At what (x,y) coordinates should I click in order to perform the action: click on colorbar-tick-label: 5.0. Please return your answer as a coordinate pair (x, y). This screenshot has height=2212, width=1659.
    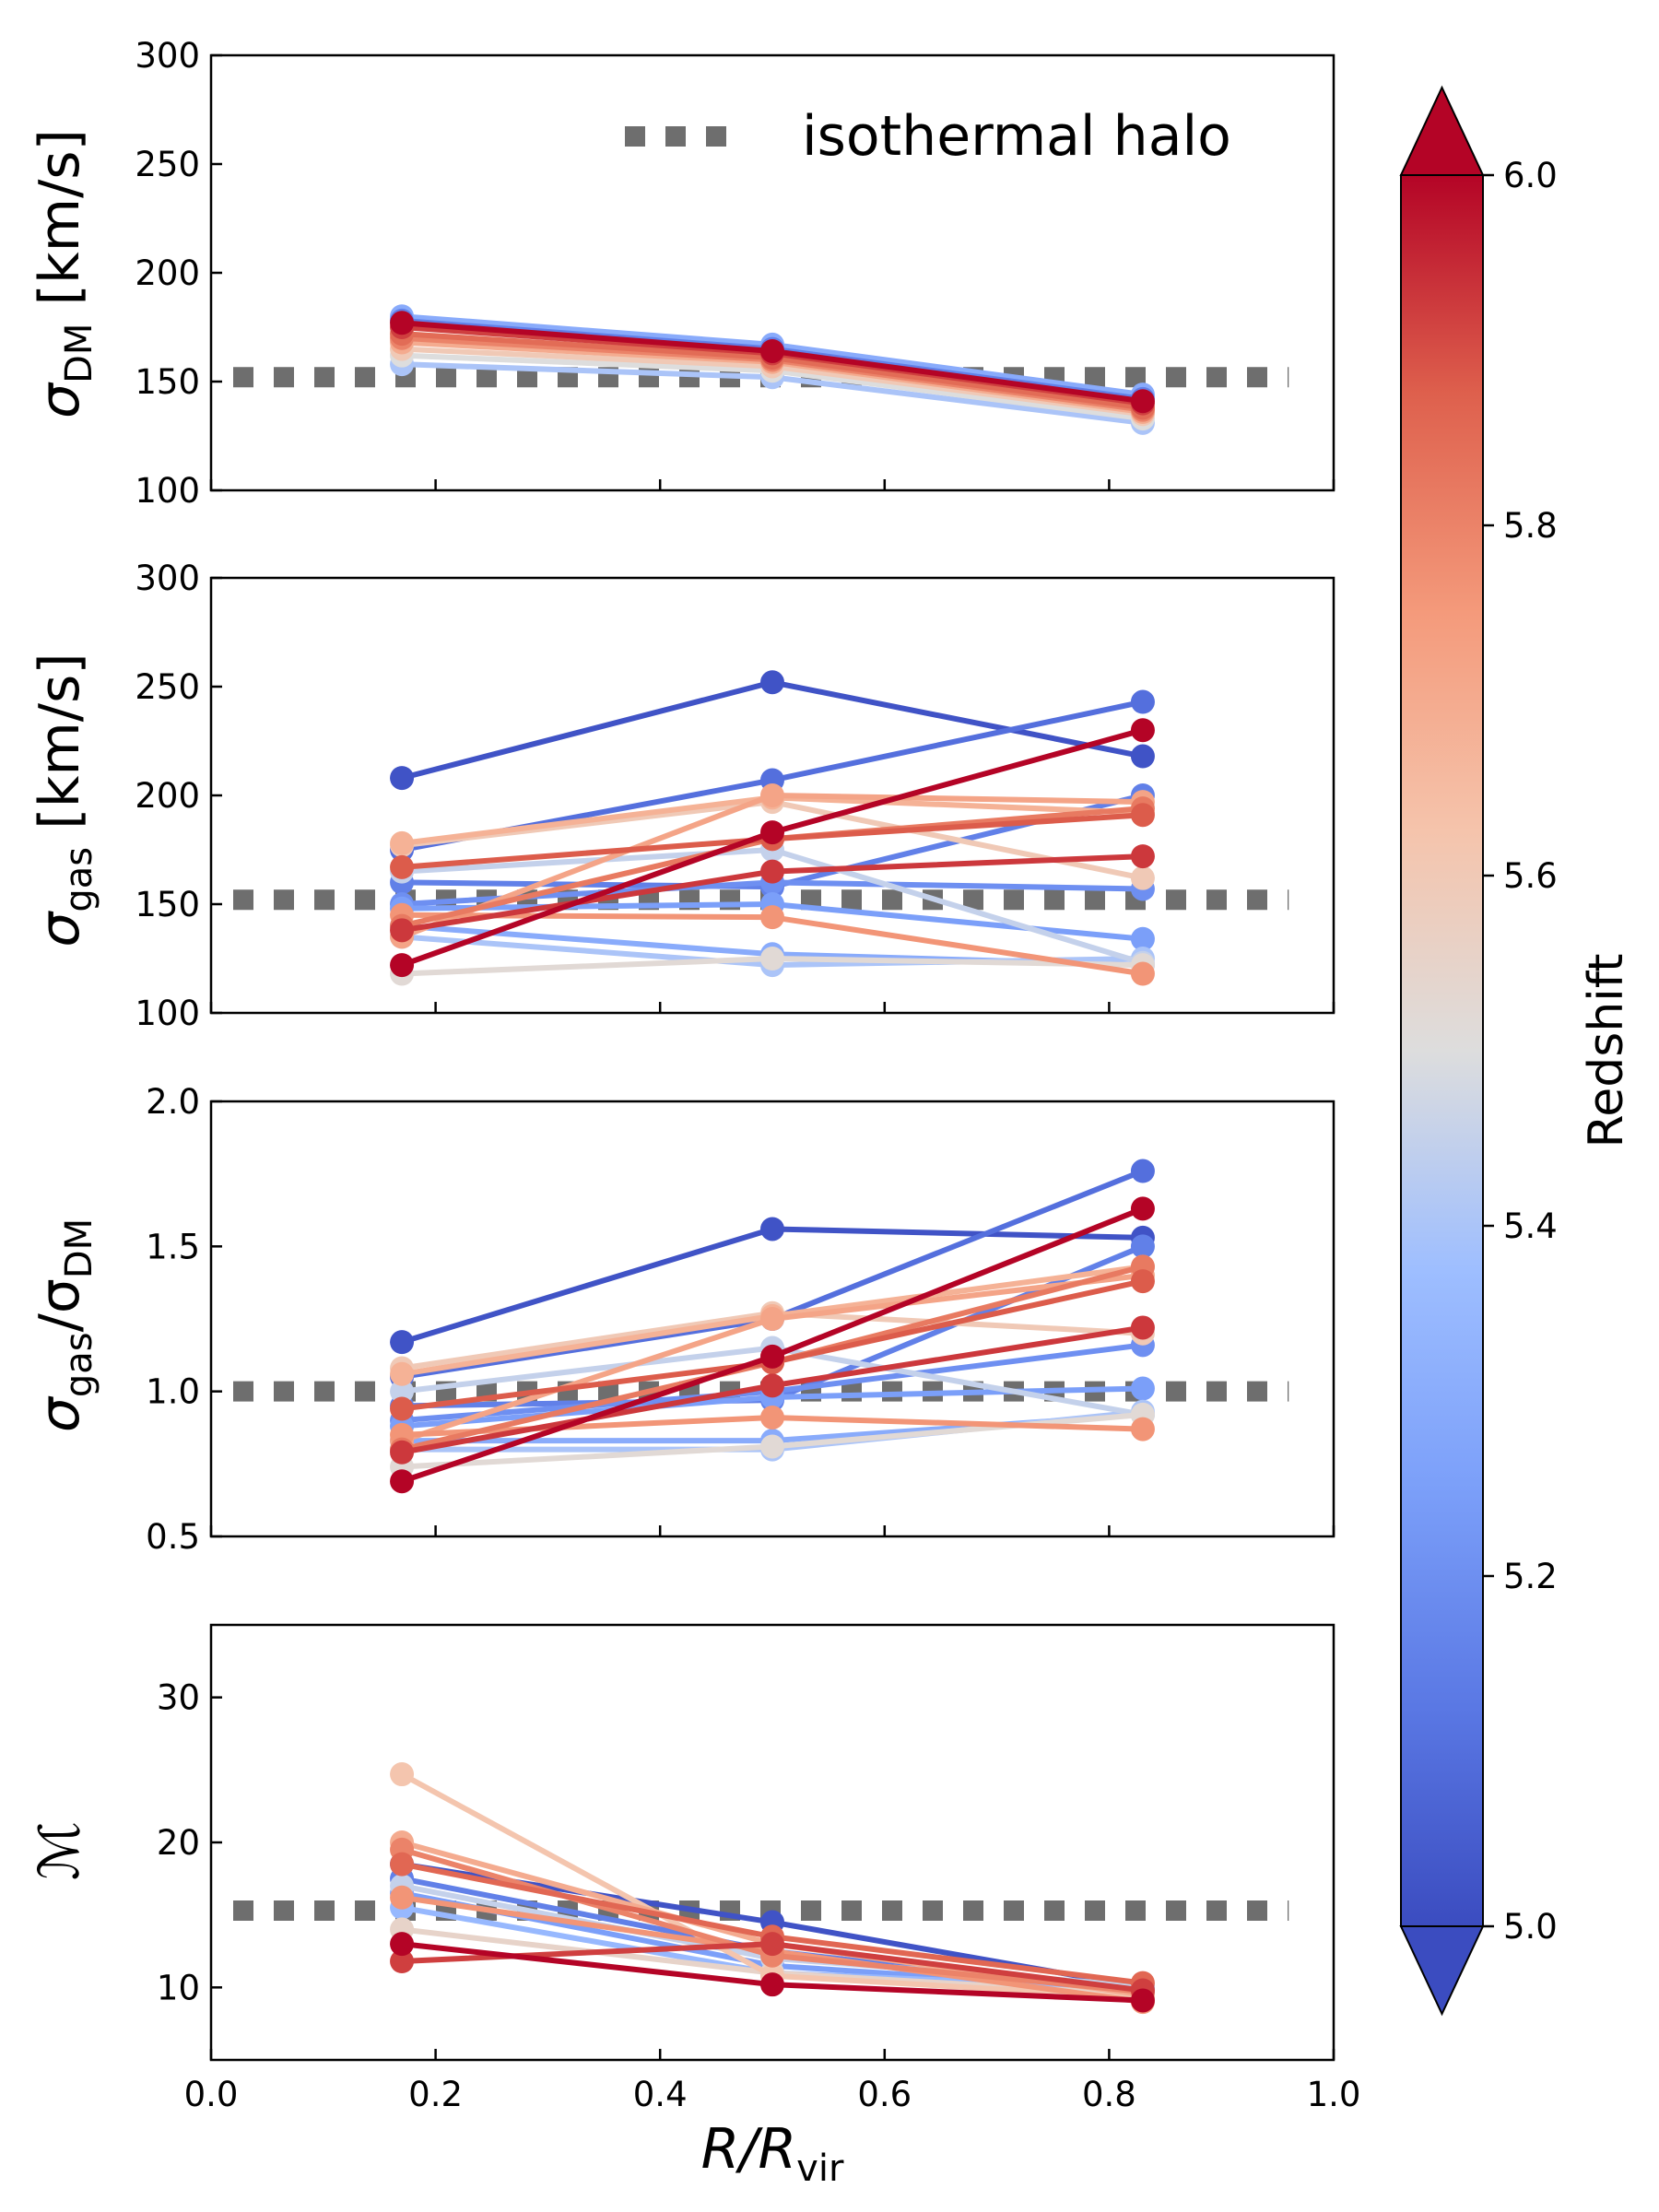
    Looking at the image, I should click on (1530, 1927).